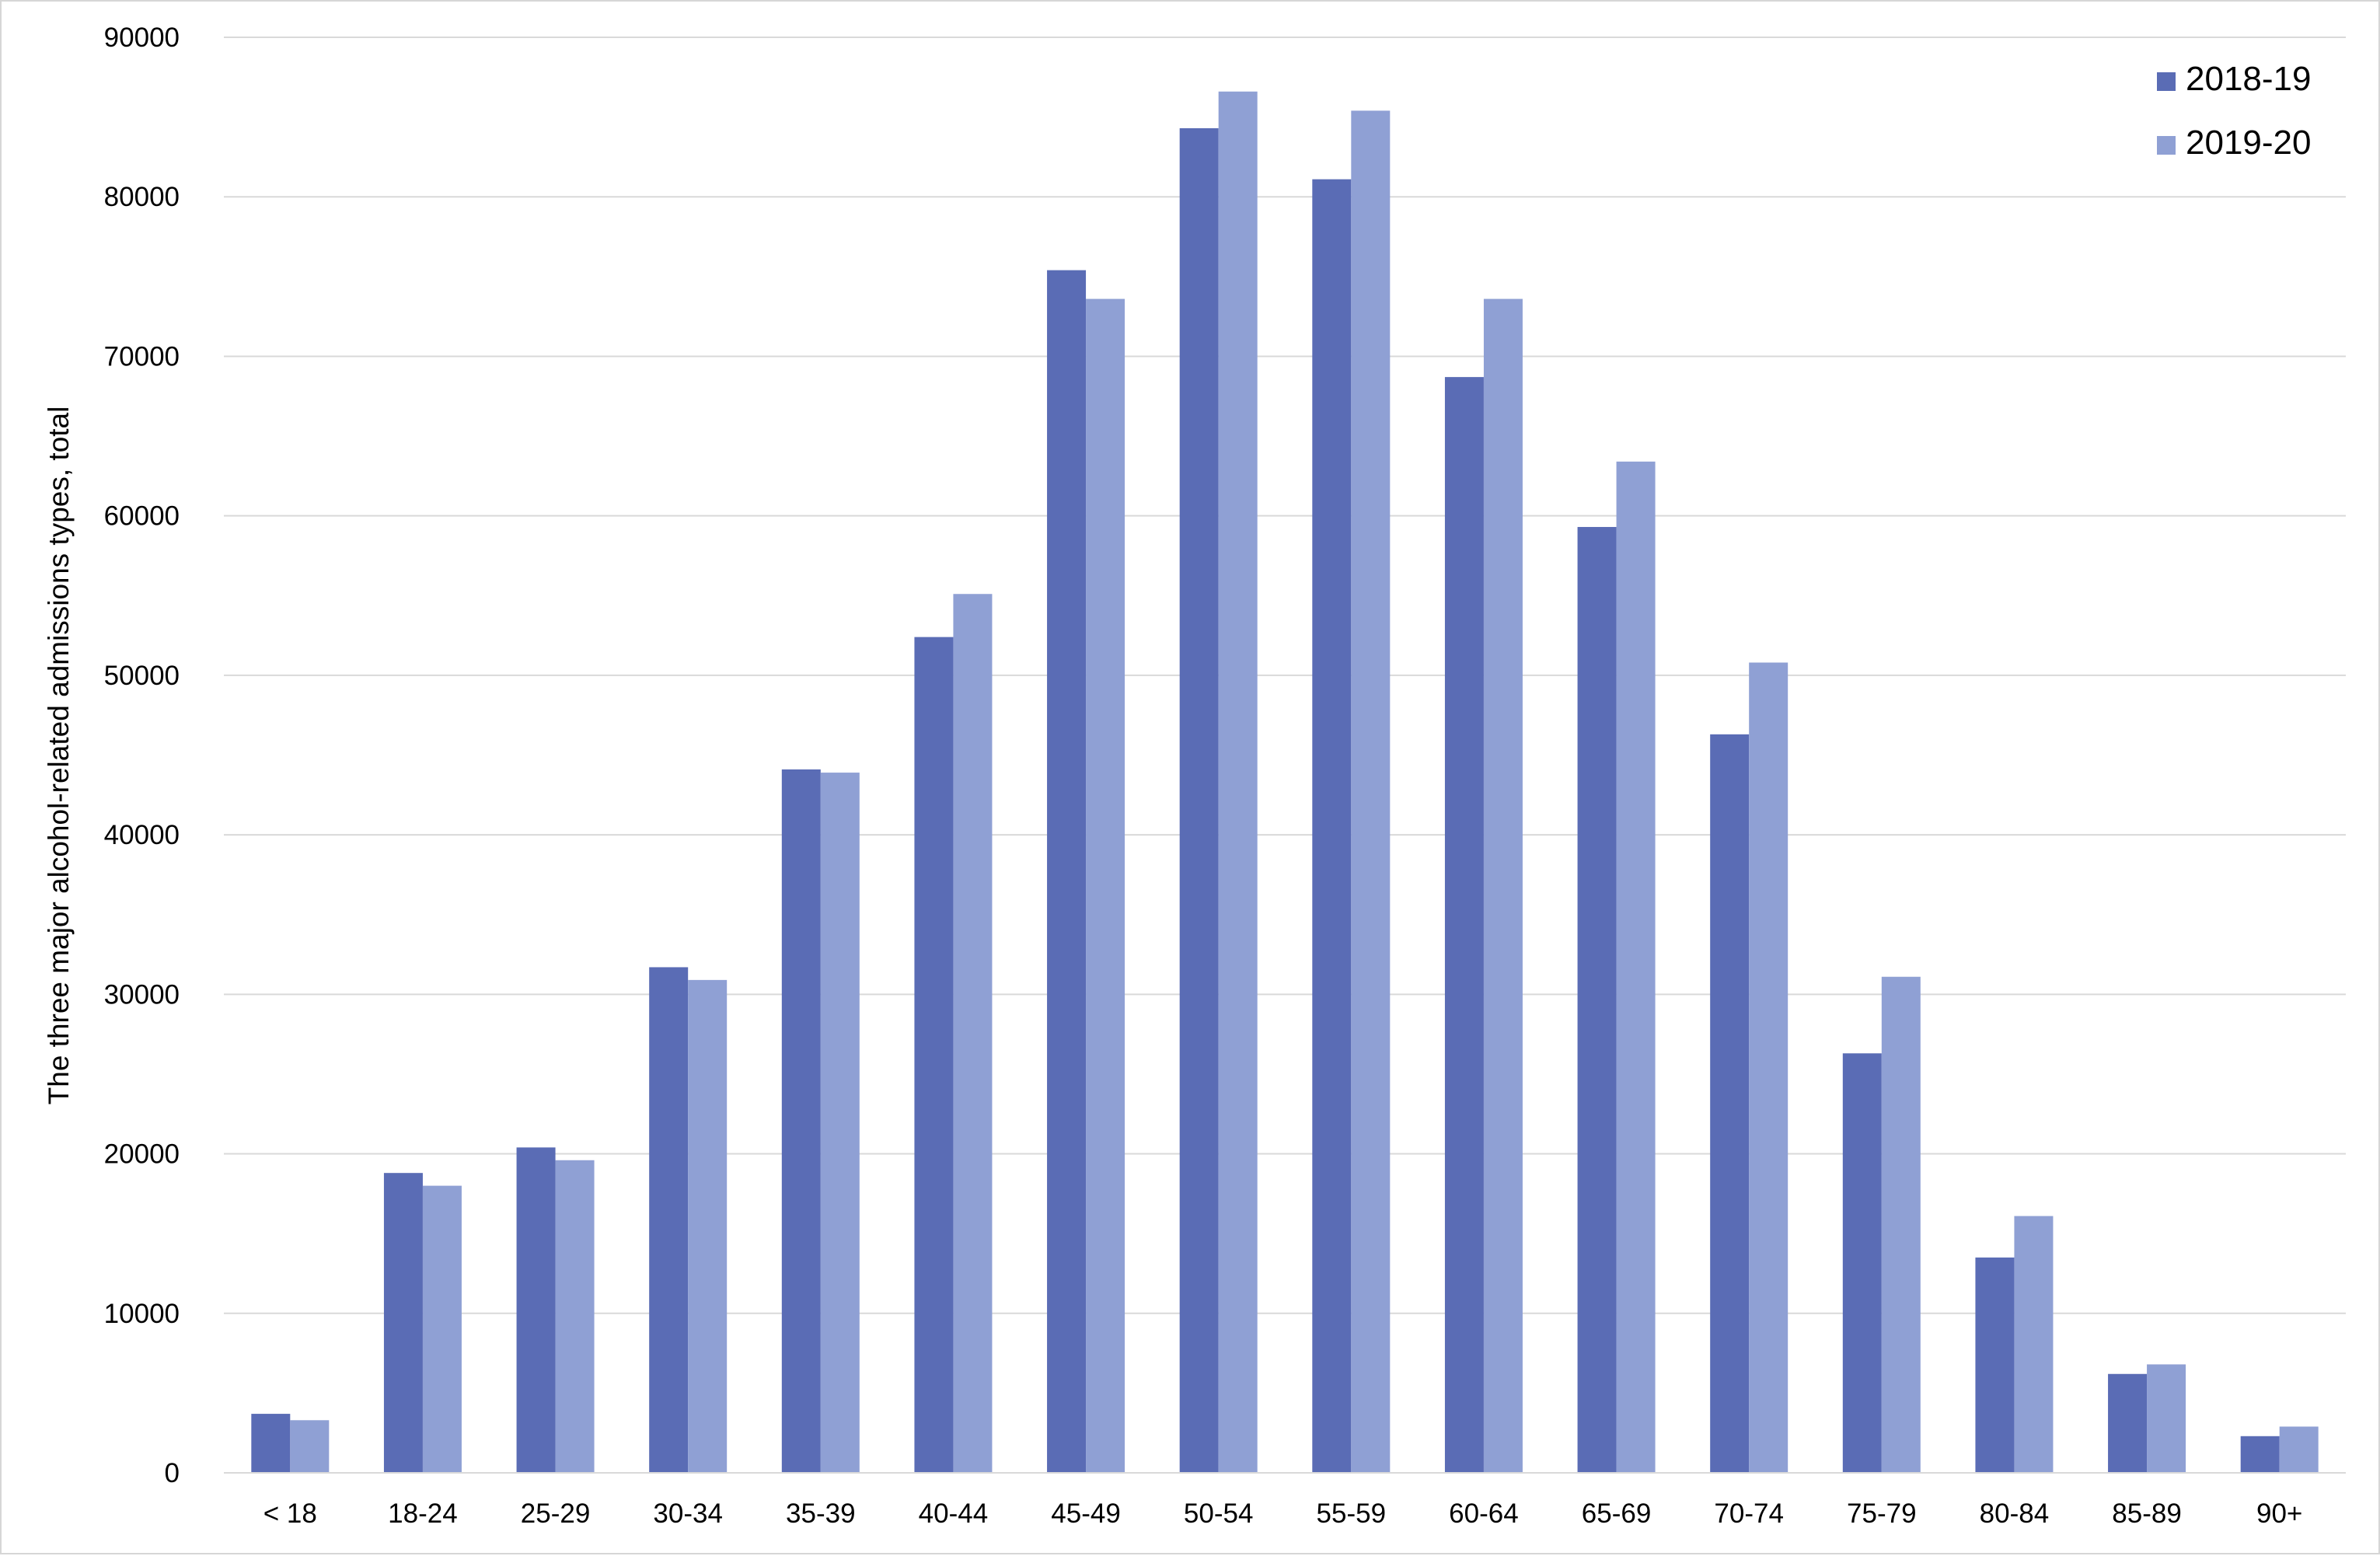 This screenshot has width=2380, height=1556. Describe the element at coordinates (821, 1513) in the screenshot. I see `x-tick-label: 35-39` at that location.